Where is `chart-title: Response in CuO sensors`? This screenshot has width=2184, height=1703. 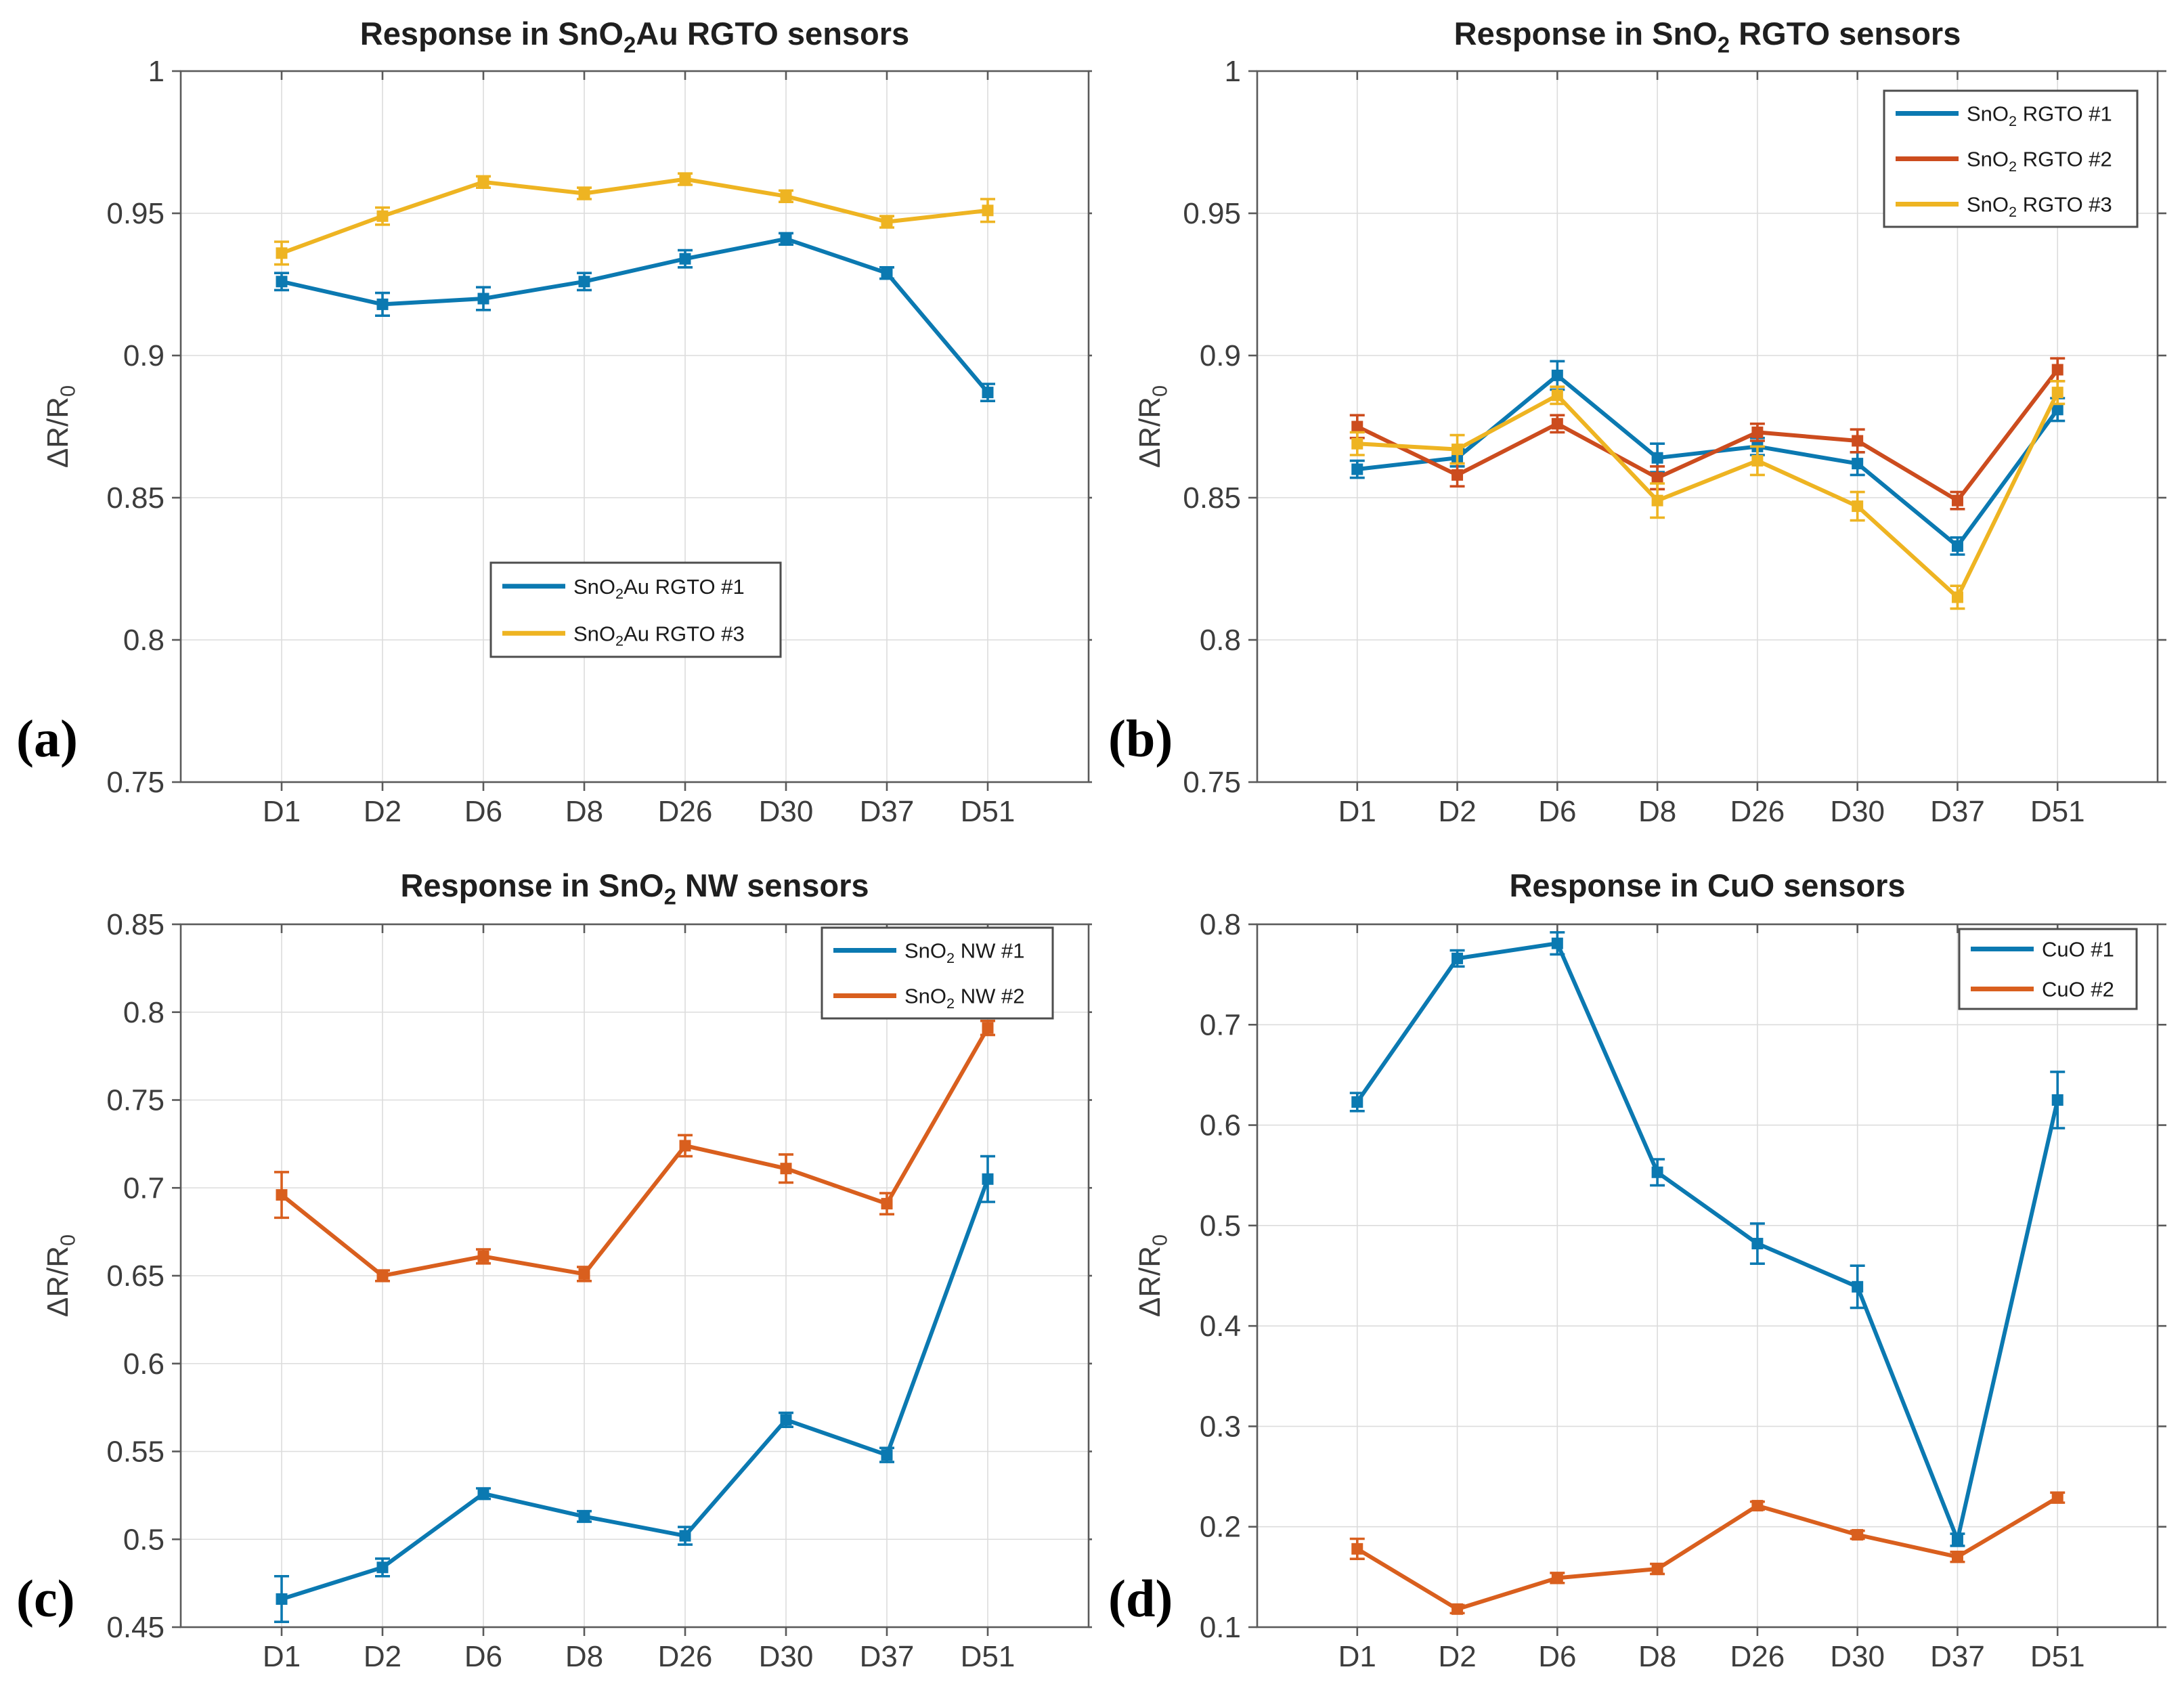 chart-title: Response in CuO sensors is located at coordinates (1707, 885).